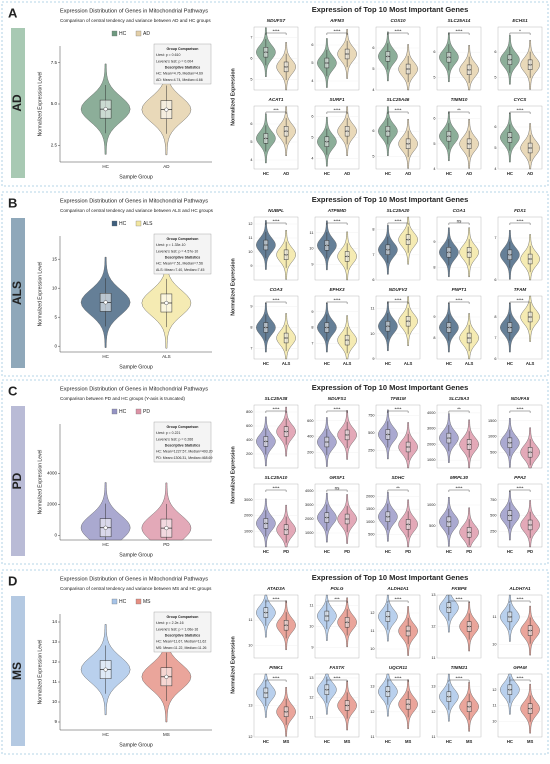 This screenshot has height=764, width=550. What do you see at coordinates (459, 588) in the screenshot?
I see `gene-name: FKBP8` at bounding box center [459, 588].